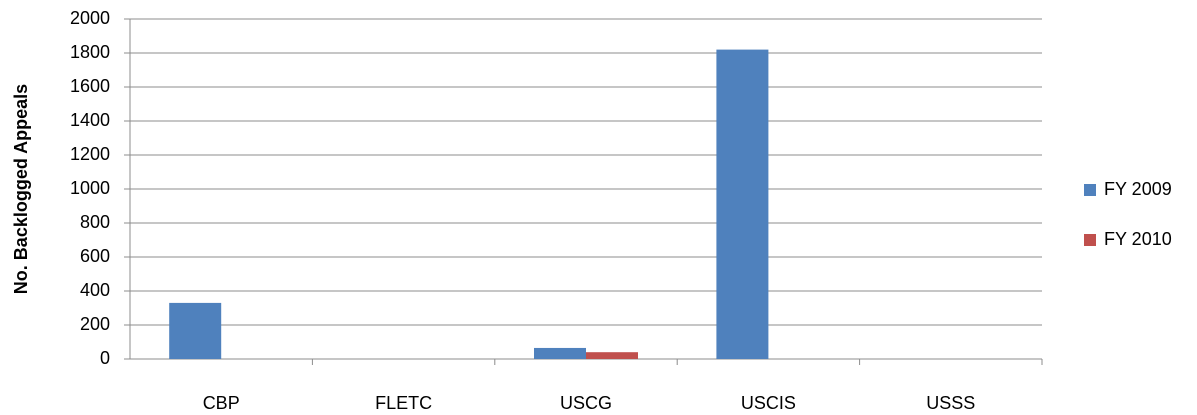  I want to click on x-tick-label: FLETC, so click(403, 403).